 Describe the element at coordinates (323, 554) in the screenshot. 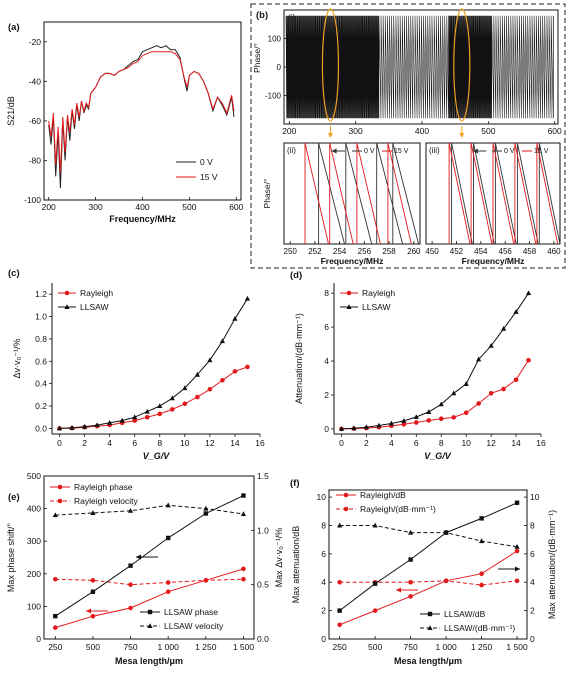

I see `y-tick-label: 6` at that location.